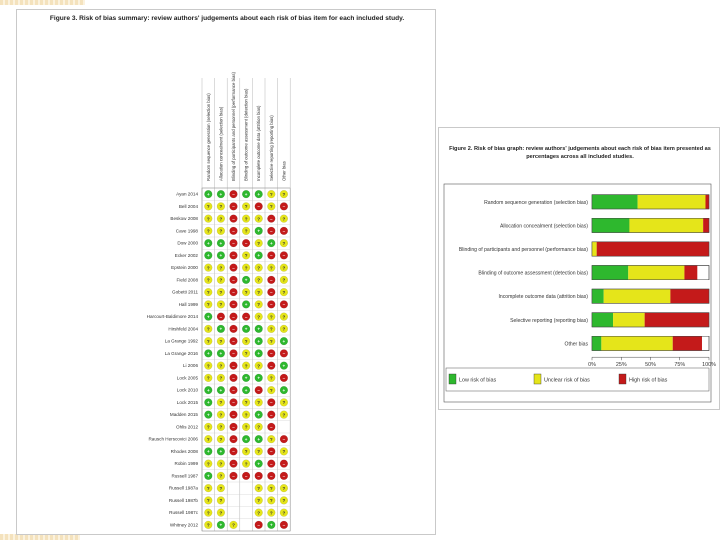 The height and width of the screenshot is (540, 720). What do you see at coordinates (187, 463) in the screenshot?
I see `study-label: Robin 1999` at bounding box center [187, 463].